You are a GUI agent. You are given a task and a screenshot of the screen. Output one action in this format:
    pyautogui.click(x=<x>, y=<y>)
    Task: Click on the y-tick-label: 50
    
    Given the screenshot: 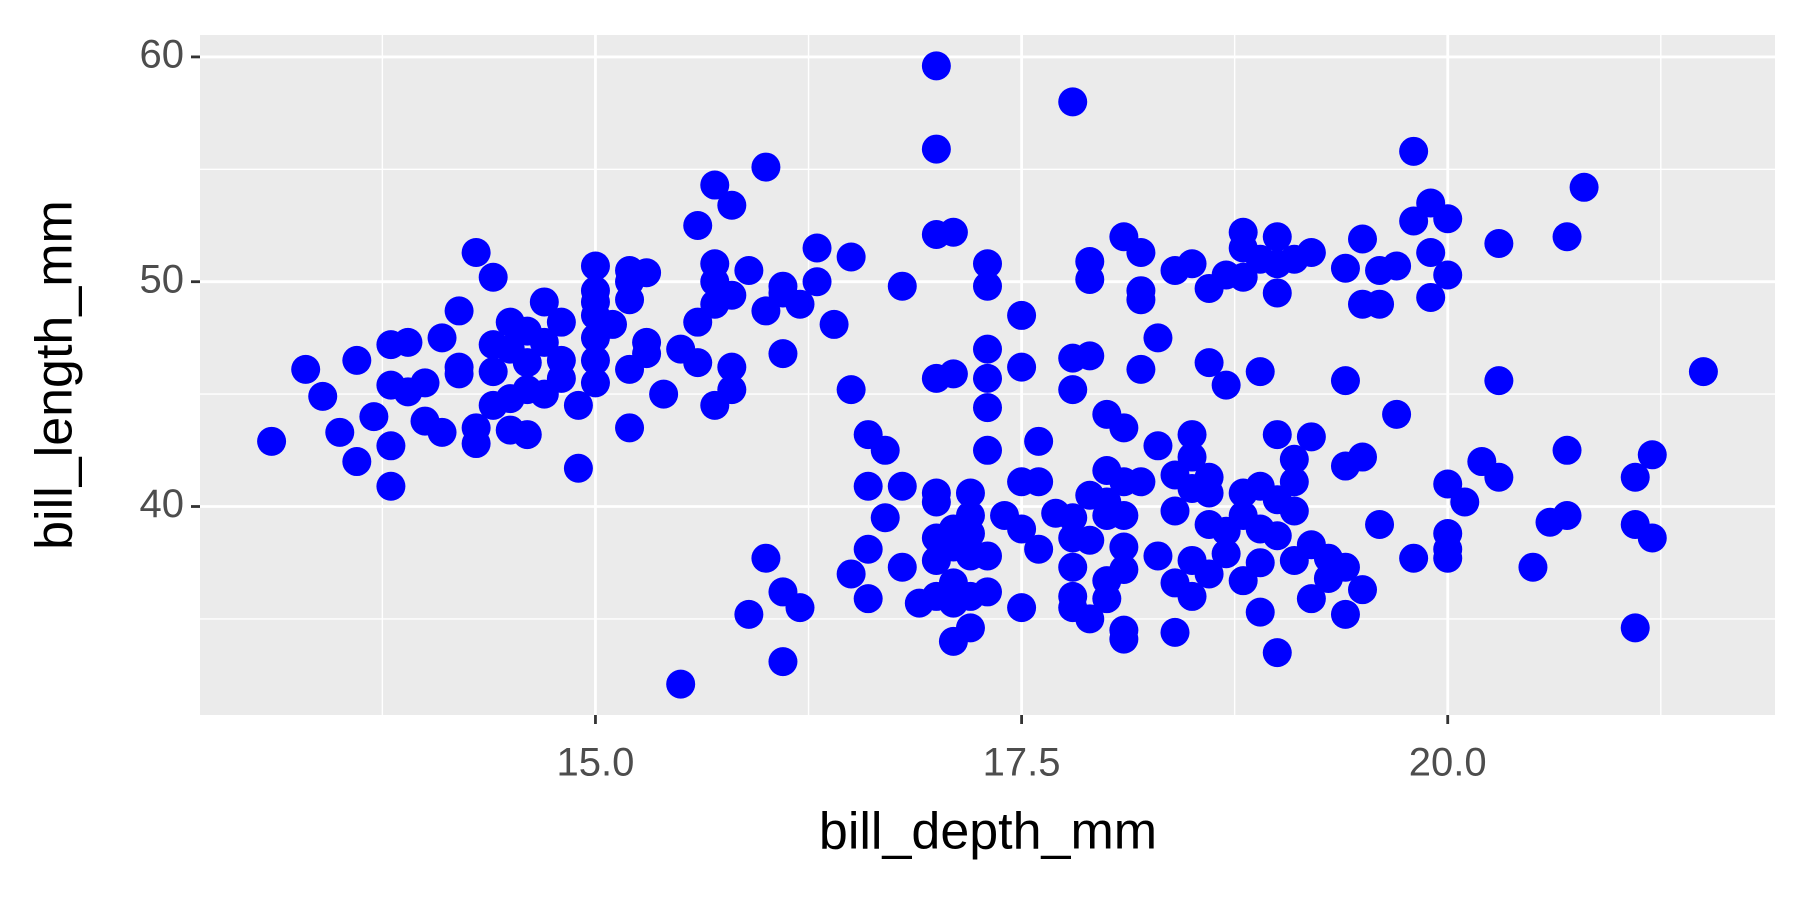 What is the action you would take?
    pyautogui.click(x=162, y=279)
    